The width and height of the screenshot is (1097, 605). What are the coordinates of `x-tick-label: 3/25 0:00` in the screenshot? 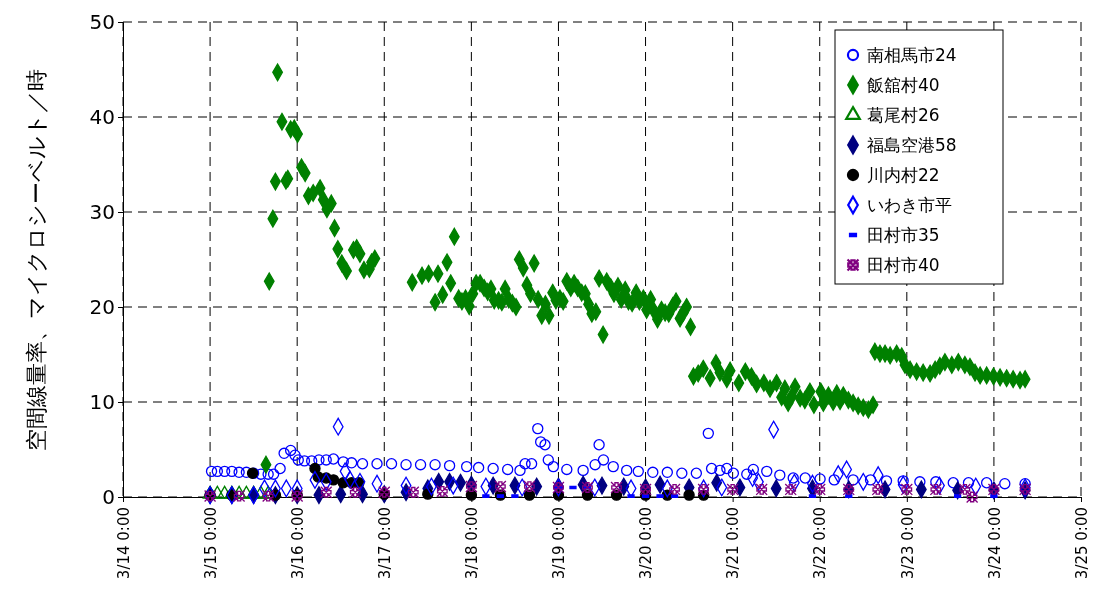 It's located at (1081, 543).